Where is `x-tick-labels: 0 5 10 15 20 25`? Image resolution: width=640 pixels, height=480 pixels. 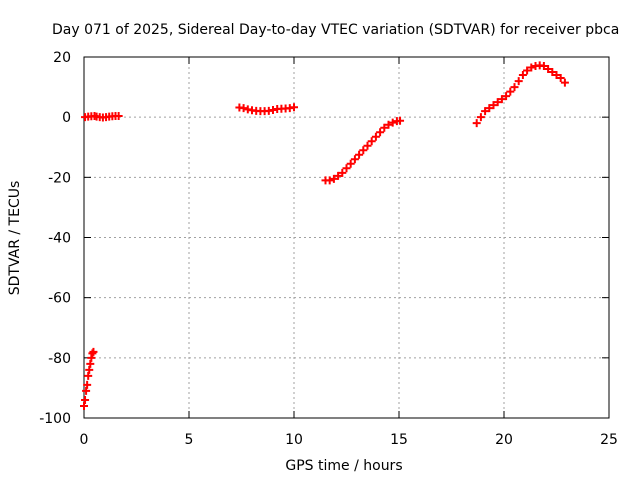
x-tick-labels: 0 5 10 15 20 25 is located at coordinates (349, 440).